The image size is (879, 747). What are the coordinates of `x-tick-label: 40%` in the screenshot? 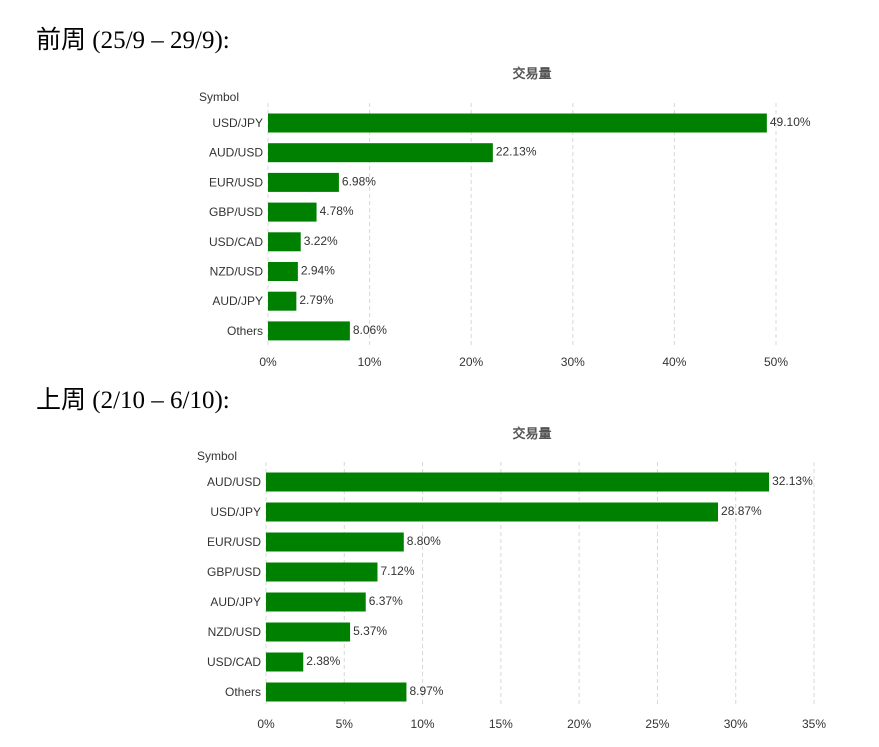 It's located at (674, 362).